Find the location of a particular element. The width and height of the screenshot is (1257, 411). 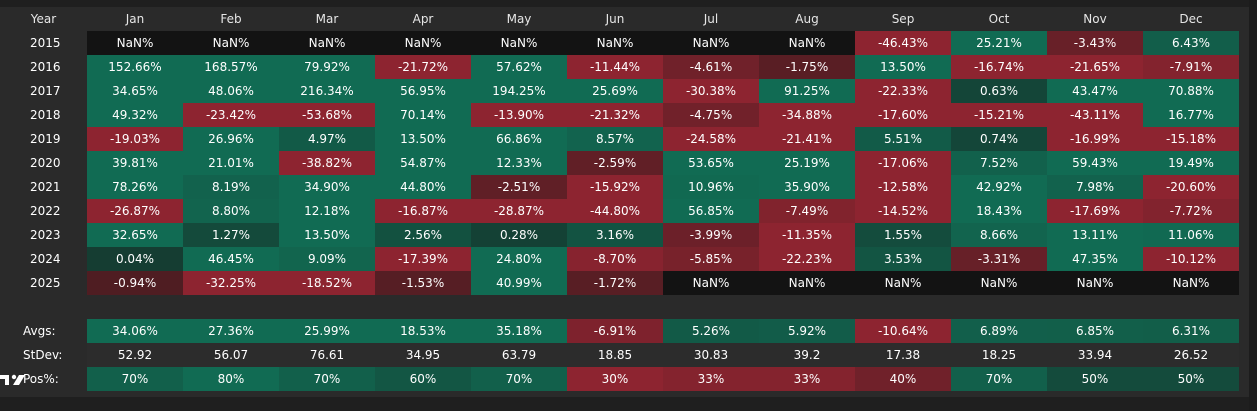

stat-cell-avgs-mar: 25.99% is located at coordinates (327, 331).